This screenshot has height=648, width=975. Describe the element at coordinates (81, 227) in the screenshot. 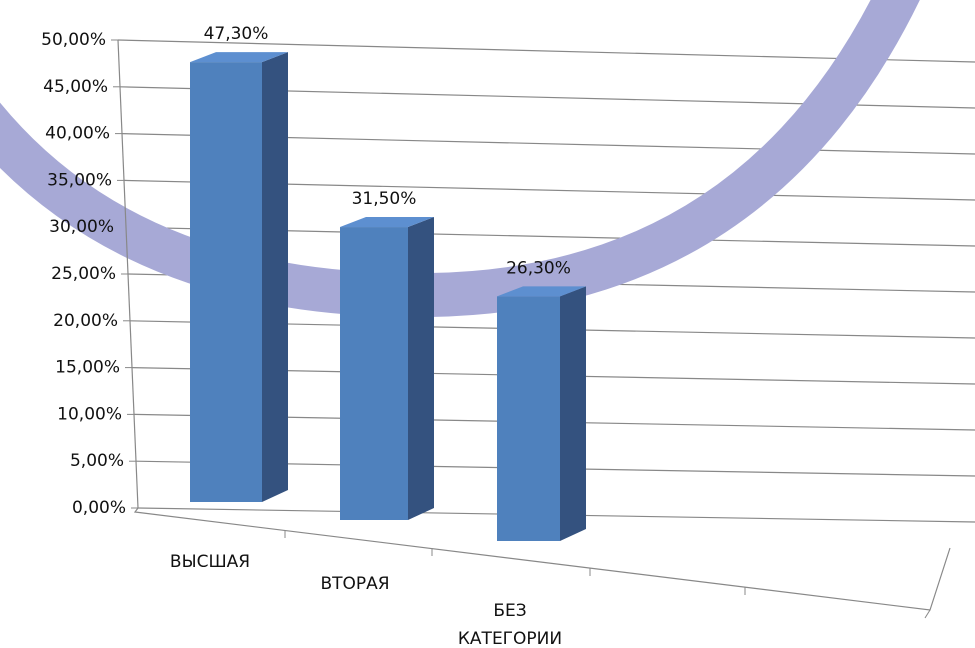

I see `y-tick-label: 30,00%` at that location.